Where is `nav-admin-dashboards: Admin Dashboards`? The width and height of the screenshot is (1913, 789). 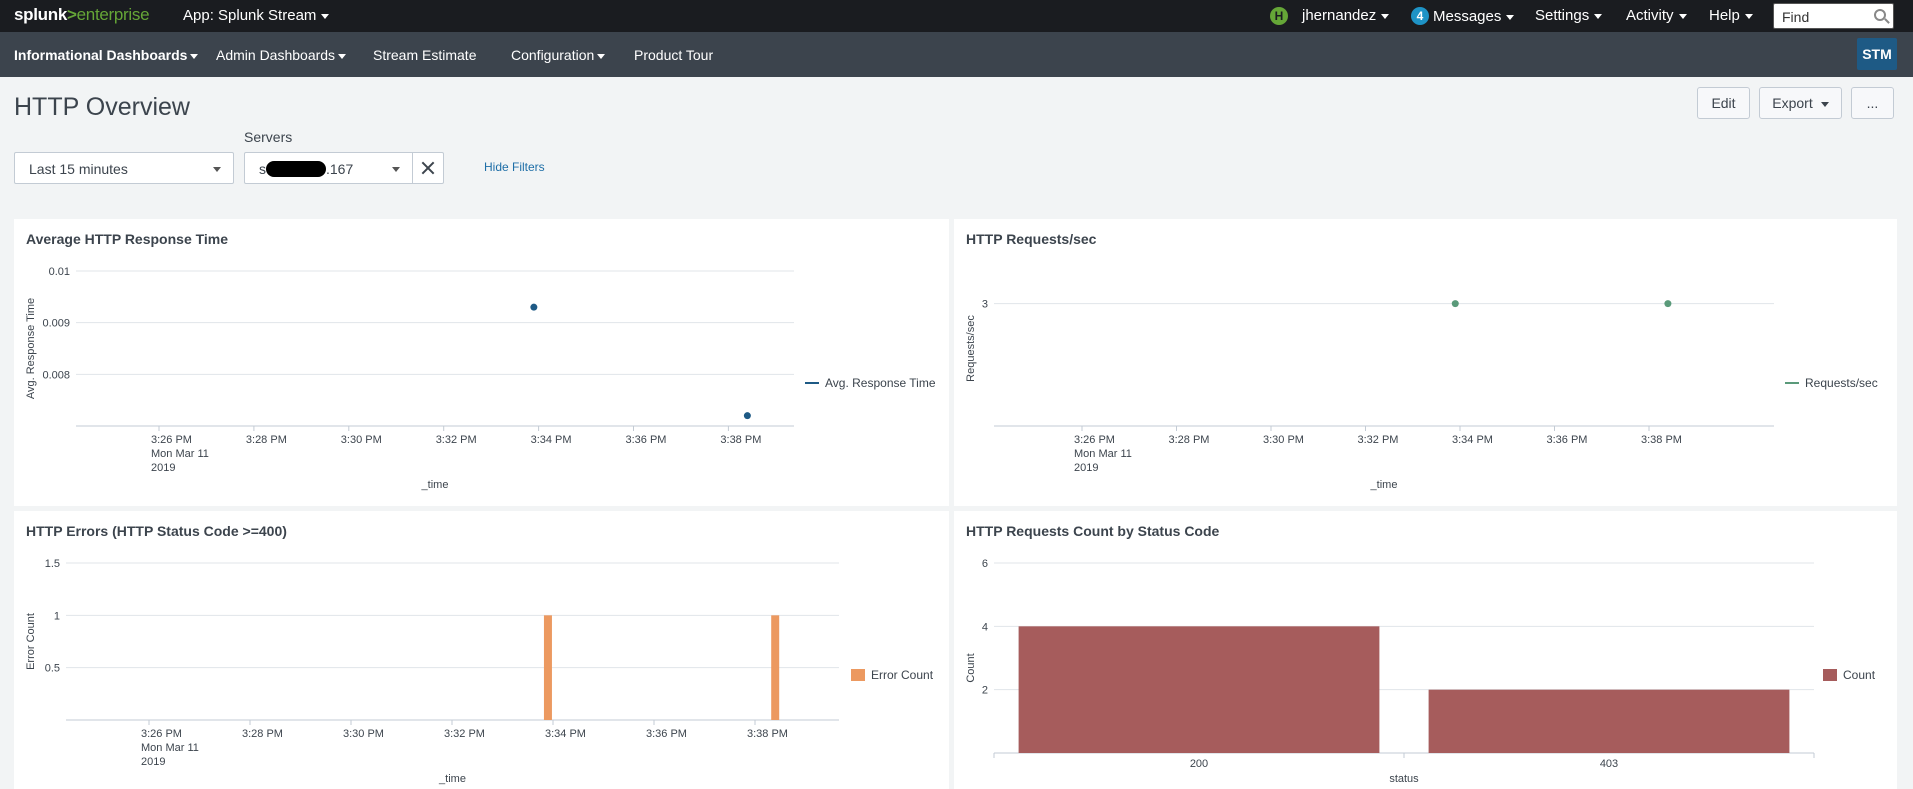
nav-admin-dashboards: Admin Dashboards is located at coordinates (281, 55).